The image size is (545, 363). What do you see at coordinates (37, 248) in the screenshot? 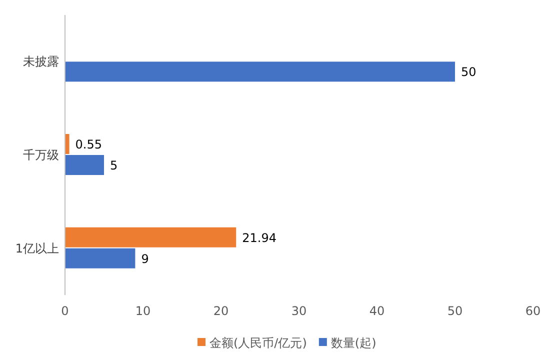
I see `y-tick-label: 1亿以上` at bounding box center [37, 248].